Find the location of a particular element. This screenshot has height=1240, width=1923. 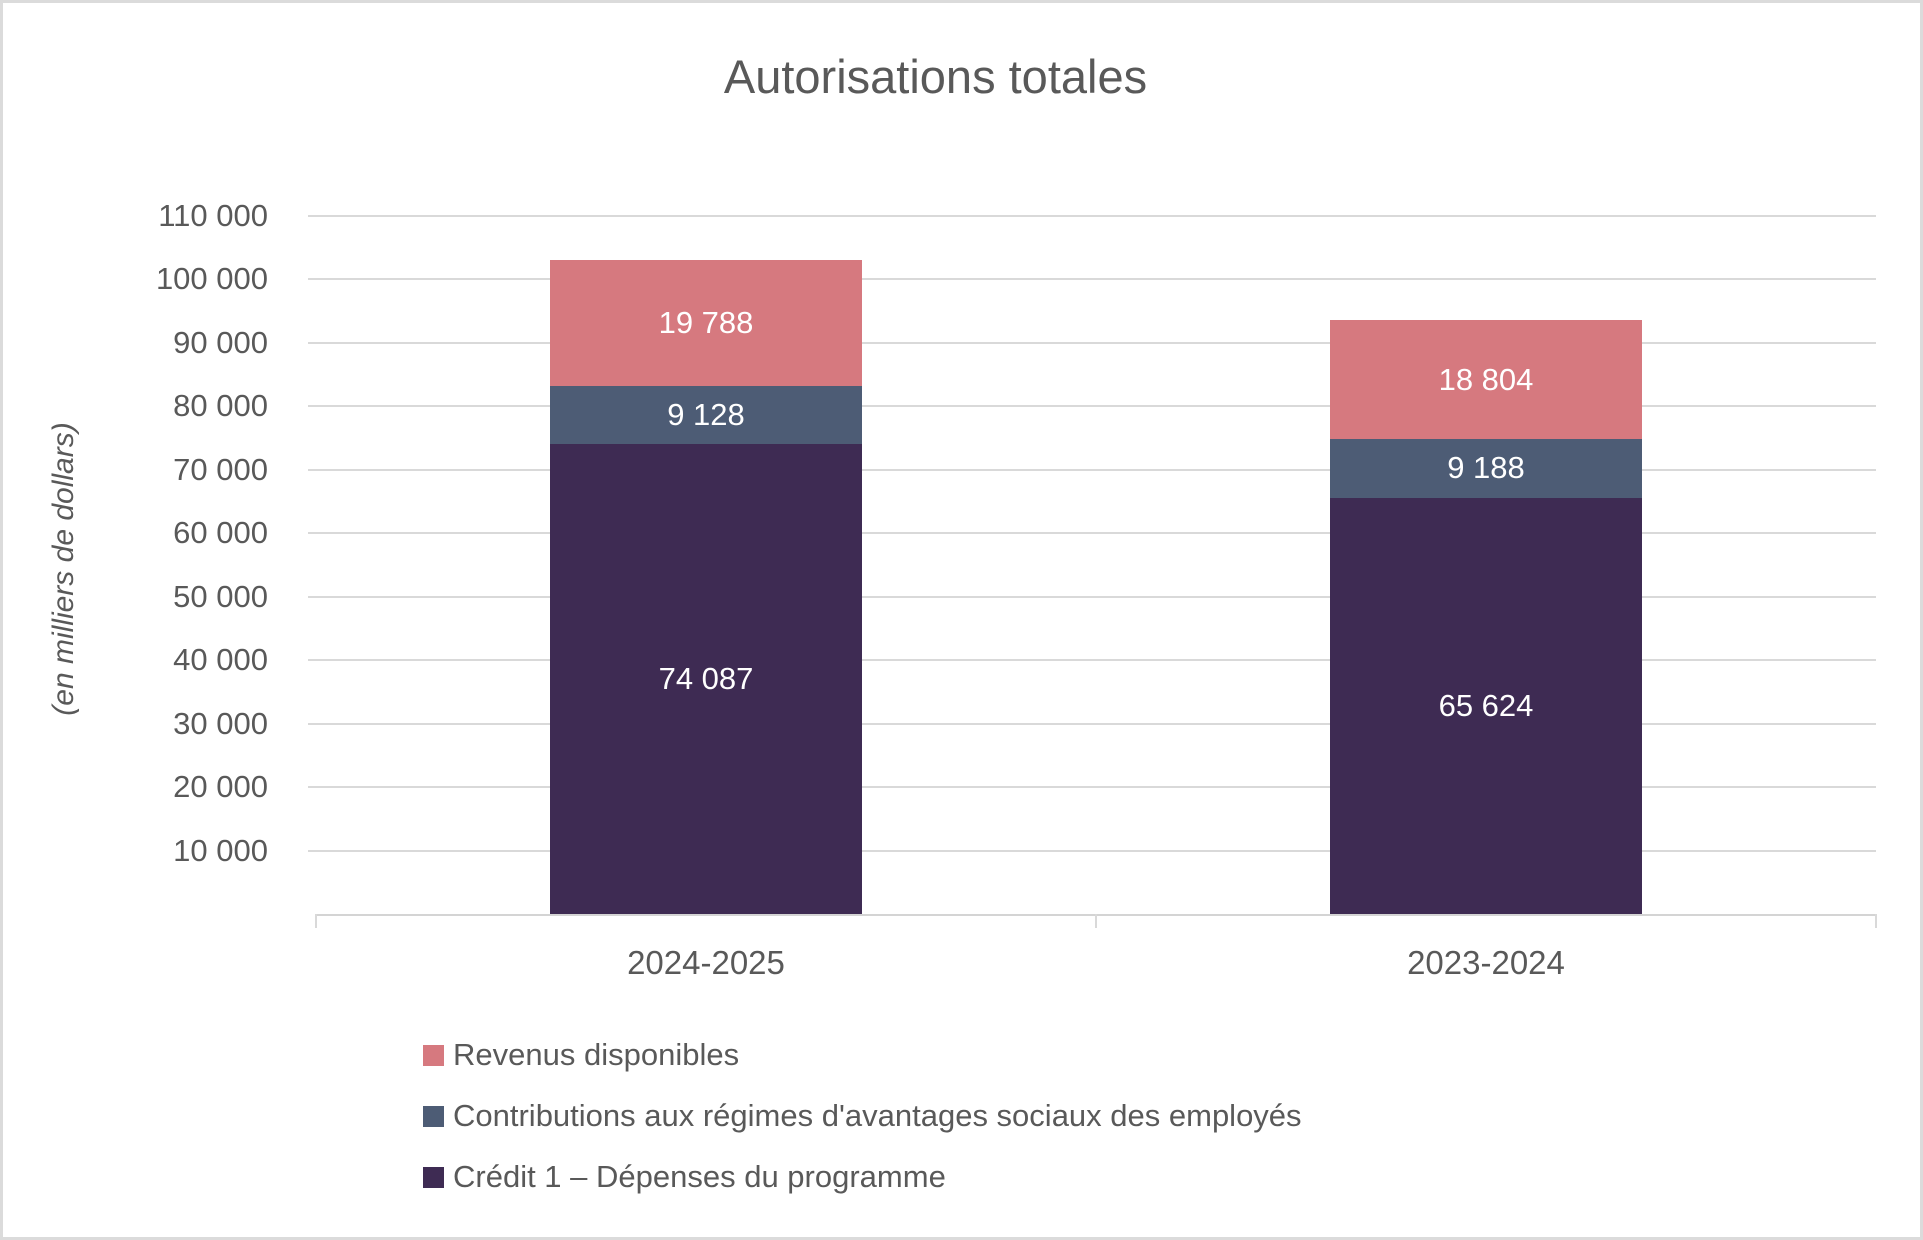

bar-value-label: 18 804 is located at coordinates (1486, 379).